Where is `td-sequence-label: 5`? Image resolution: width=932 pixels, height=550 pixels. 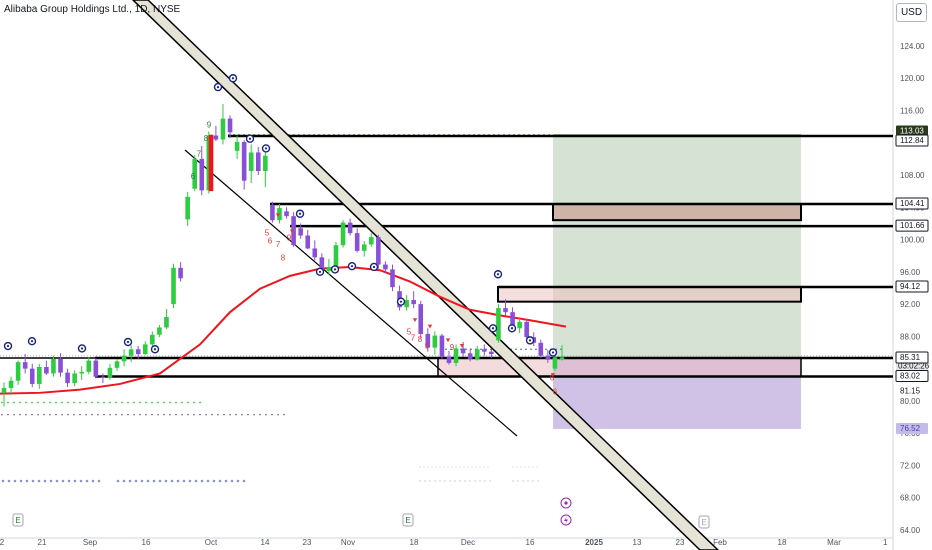 td-sequence-label: 5 is located at coordinates (409, 332).